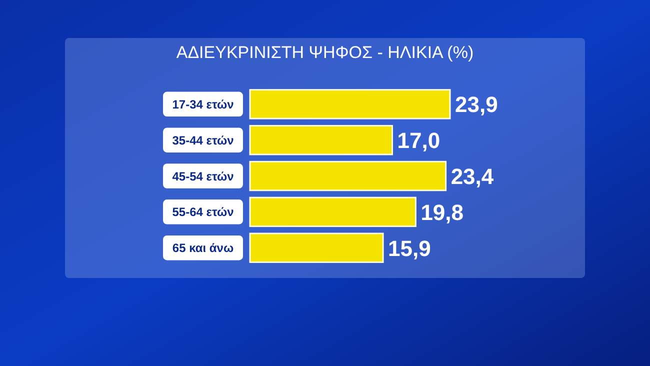 This screenshot has height=366, width=650. What do you see at coordinates (325, 52) in the screenshot?
I see `chart-title: ΑΔΙΕΥΚΡΙΝΙΣΤΗ ΨΗΦΟΣ - ΗΛΙΚΙΑ (%)` at bounding box center [325, 52].